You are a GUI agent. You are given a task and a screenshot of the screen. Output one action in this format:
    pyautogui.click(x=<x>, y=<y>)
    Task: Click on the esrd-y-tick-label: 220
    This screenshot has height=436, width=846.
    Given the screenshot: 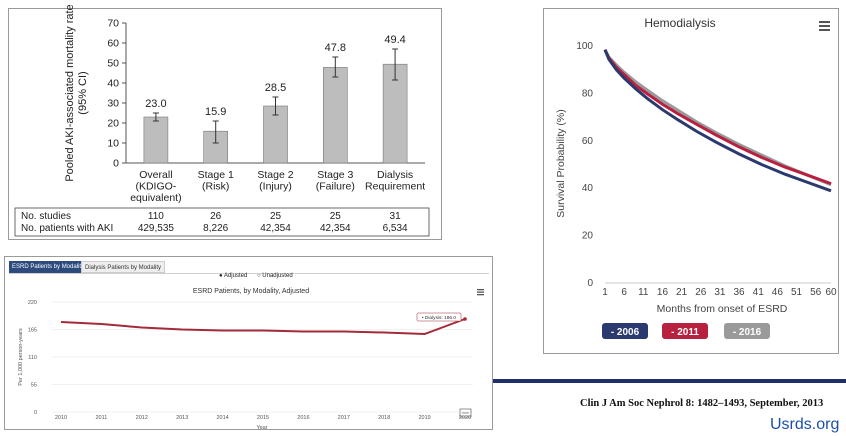 What is the action you would take?
    pyautogui.click(x=32, y=303)
    